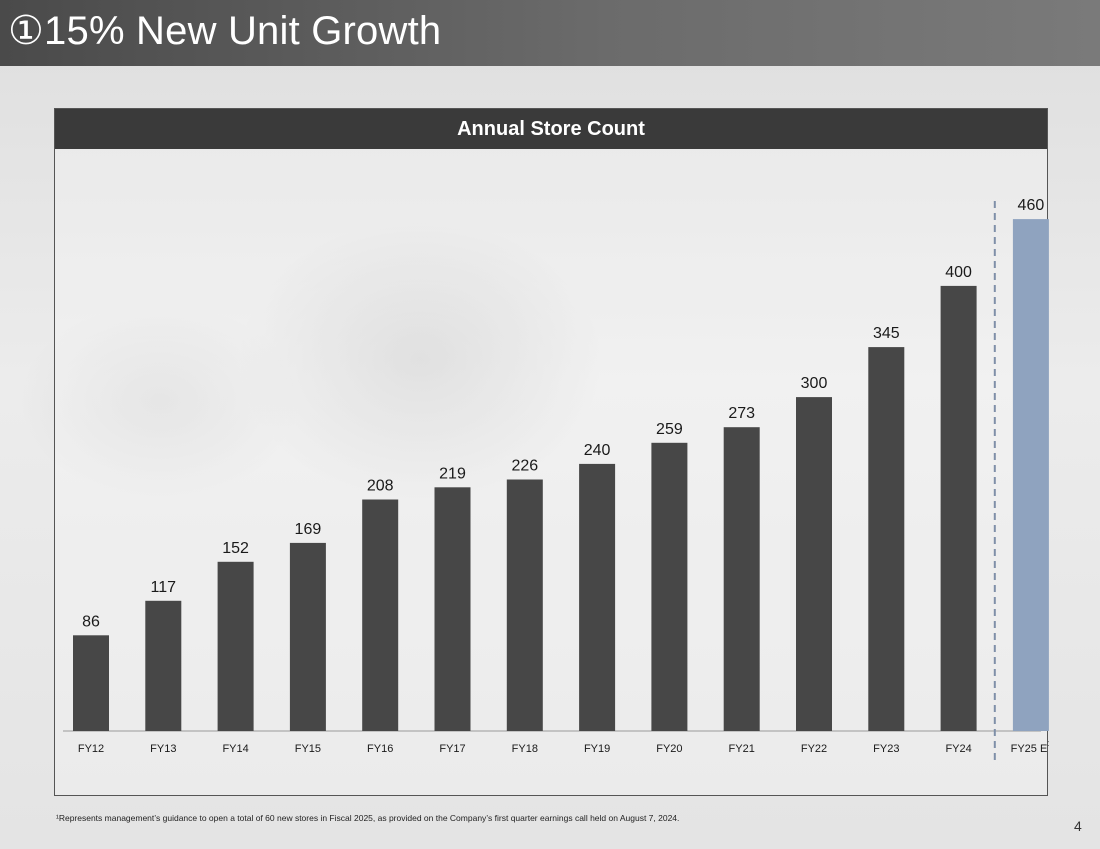  I want to click on x-tick-label: FY25 E1, so click(1030, 748).